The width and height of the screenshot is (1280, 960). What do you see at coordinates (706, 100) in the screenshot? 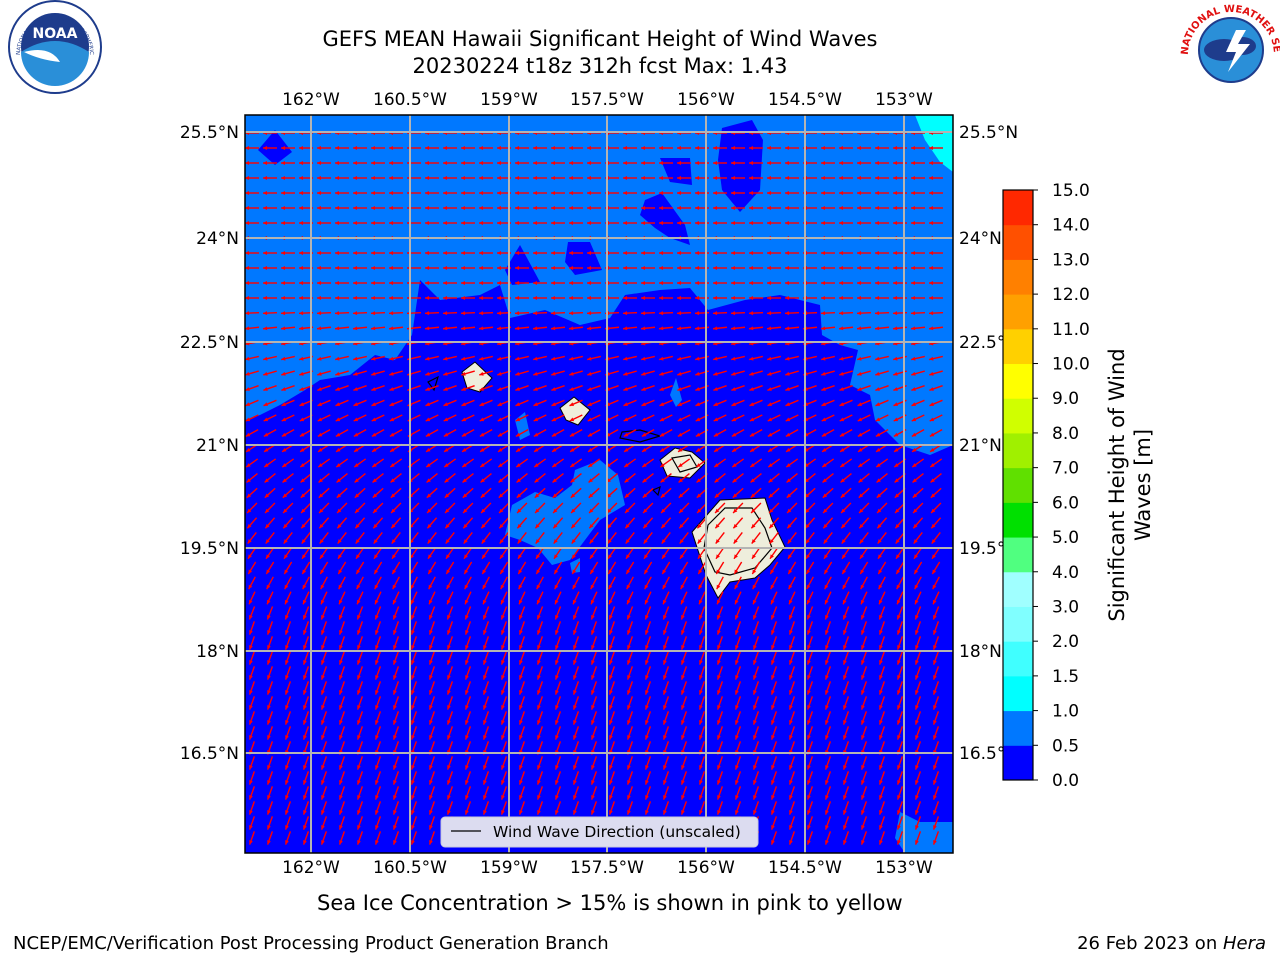
I see `lon-label-top: 156°W` at bounding box center [706, 100].